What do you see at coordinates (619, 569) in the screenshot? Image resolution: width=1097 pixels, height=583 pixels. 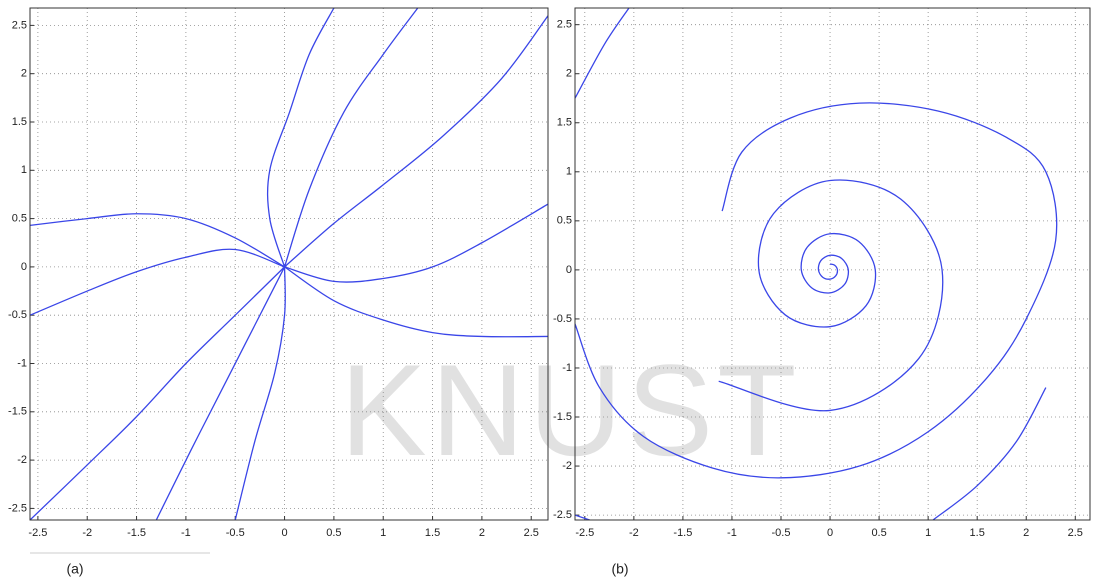 I see `panel-label: (b)` at bounding box center [619, 569].